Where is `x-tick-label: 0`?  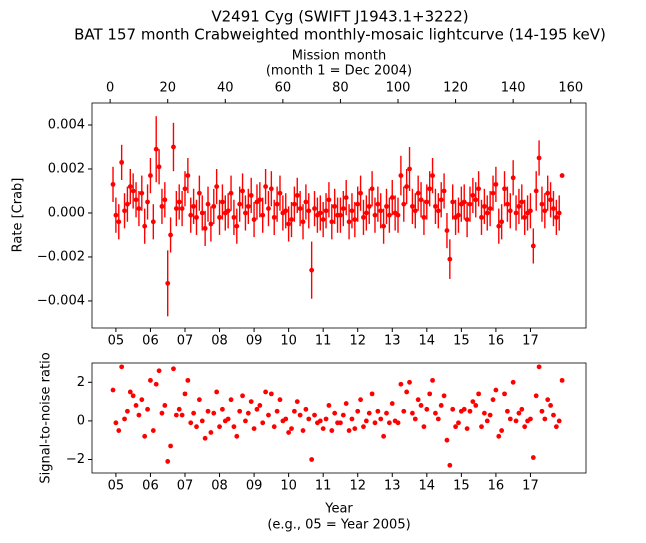 x-tick-label: 0 is located at coordinates (110, 88).